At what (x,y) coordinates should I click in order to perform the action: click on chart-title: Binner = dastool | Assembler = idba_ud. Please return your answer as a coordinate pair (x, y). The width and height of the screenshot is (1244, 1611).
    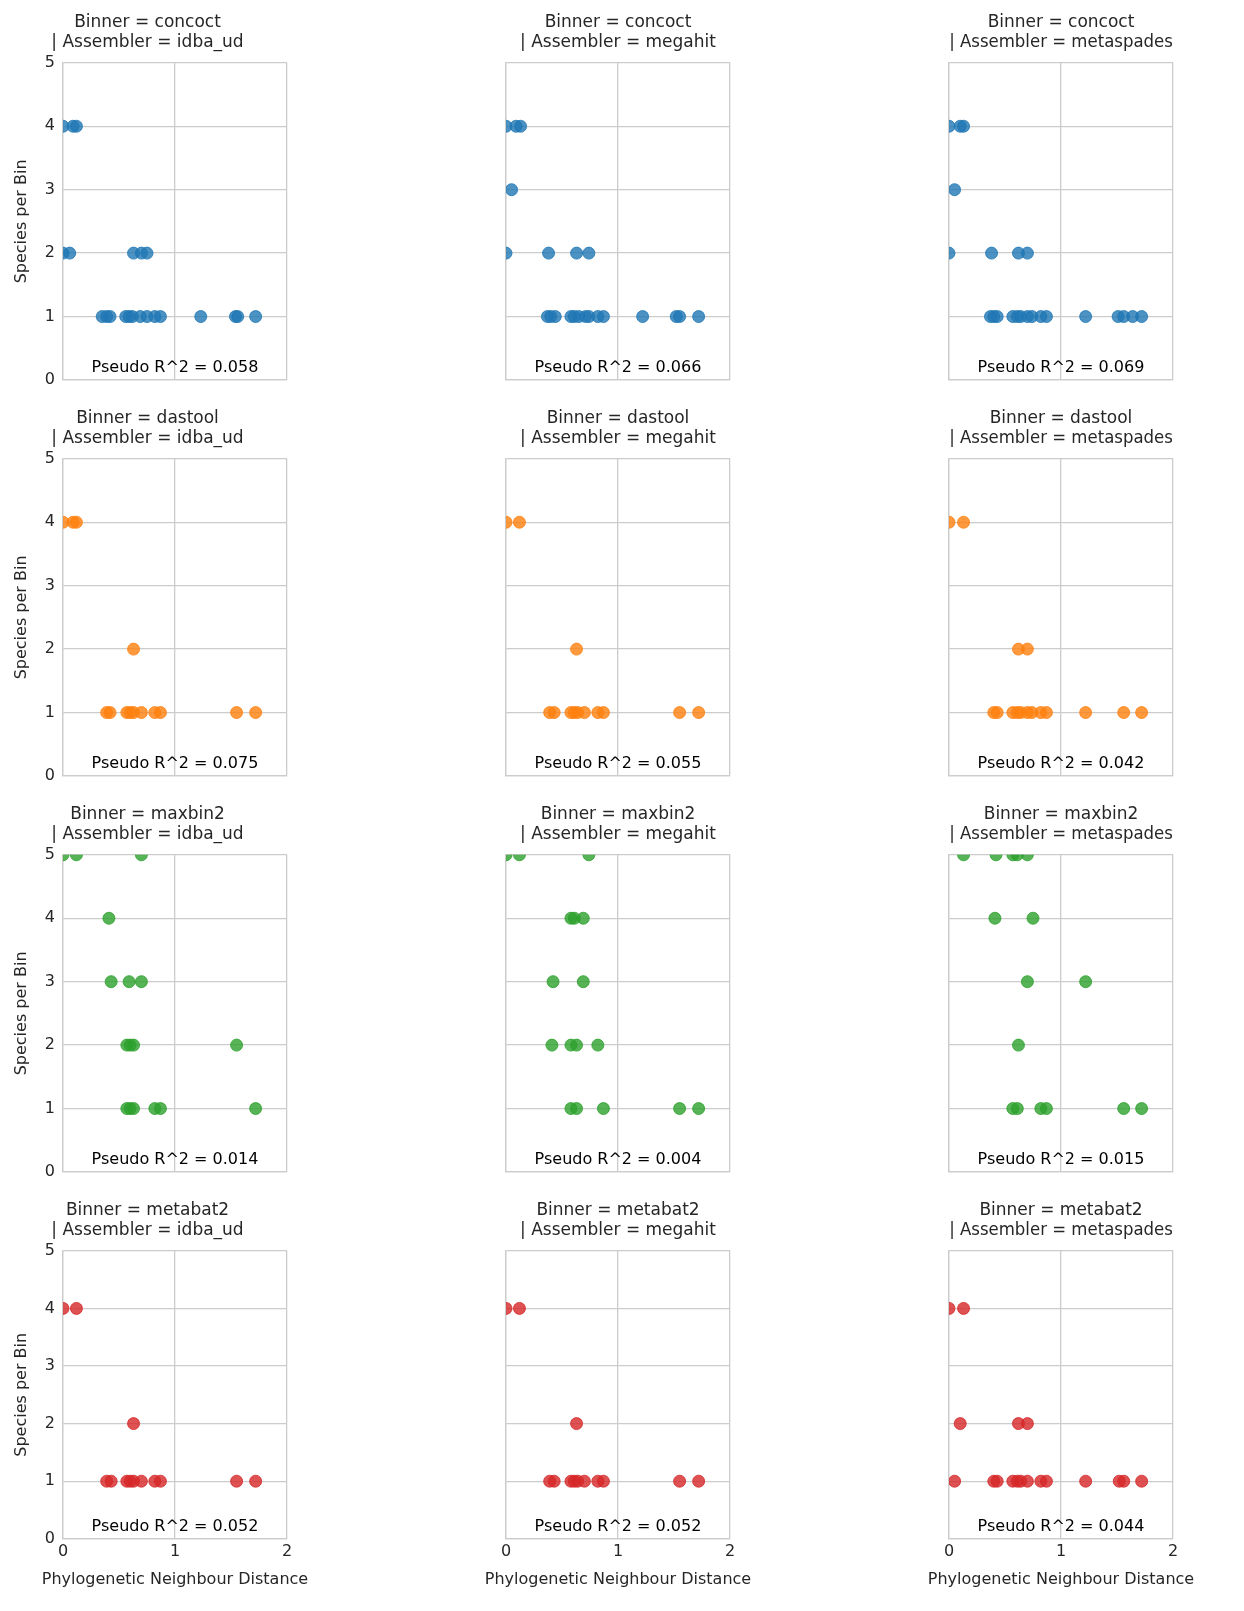
    Looking at the image, I should click on (147, 427).